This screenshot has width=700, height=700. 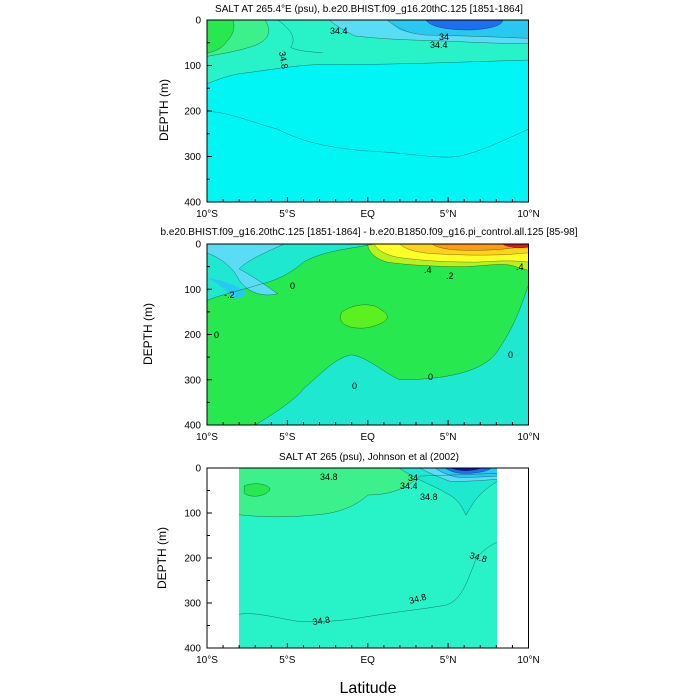 What do you see at coordinates (515, 246) in the screenshot?
I see `p2-fill-red` at bounding box center [515, 246].